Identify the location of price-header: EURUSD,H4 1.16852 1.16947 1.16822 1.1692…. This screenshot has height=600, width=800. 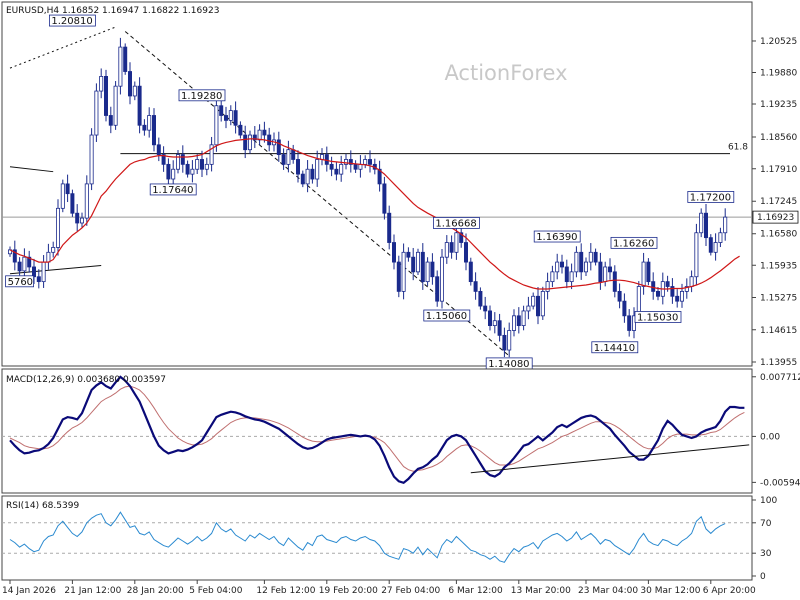
(112, 11).